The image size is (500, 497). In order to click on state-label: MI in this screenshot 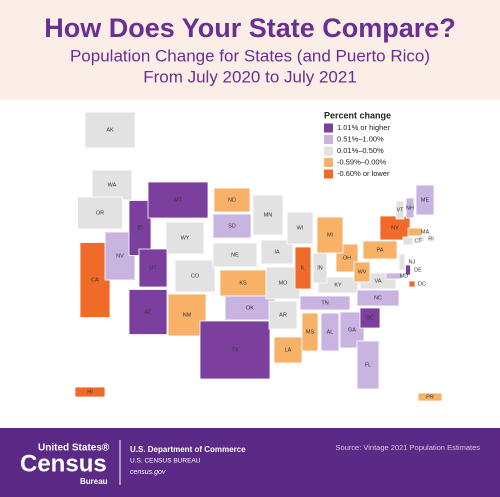, I will do `click(330, 235)`.